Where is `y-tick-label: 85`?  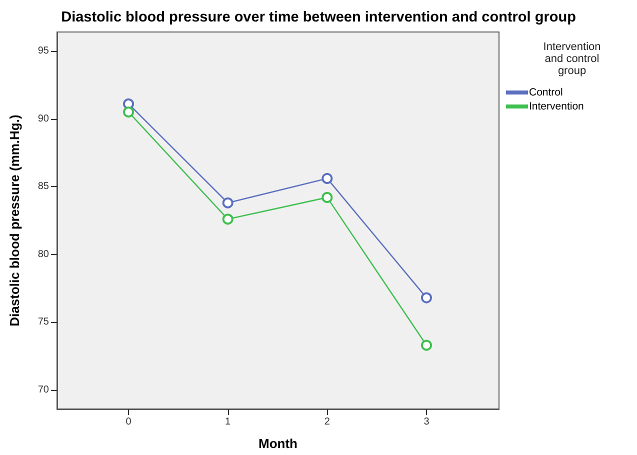 y-tick-label: 85 is located at coordinates (44, 186).